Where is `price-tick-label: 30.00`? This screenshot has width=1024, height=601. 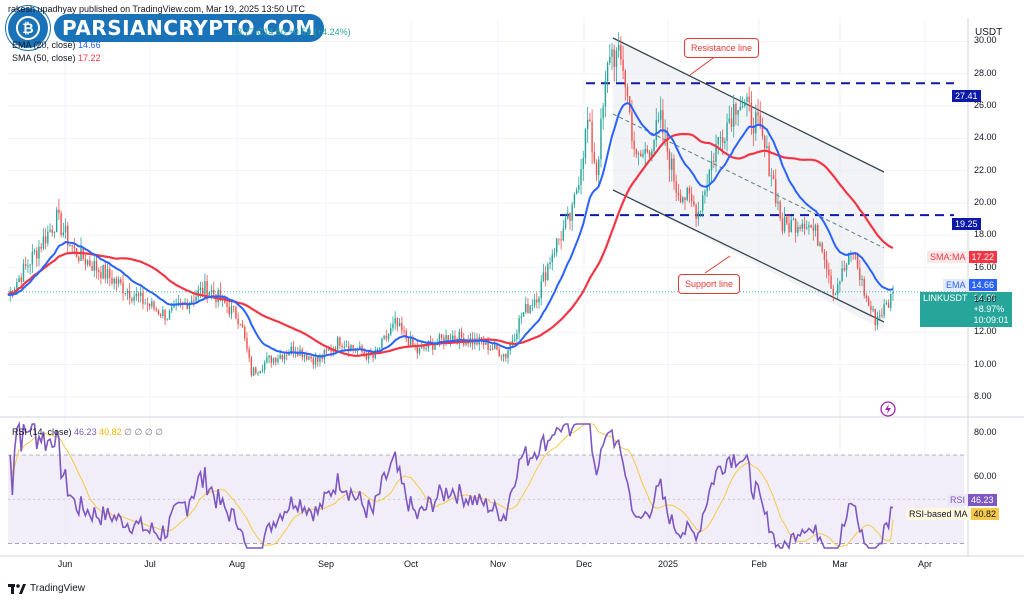 price-tick-label: 30.00 is located at coordinates (985, 40).